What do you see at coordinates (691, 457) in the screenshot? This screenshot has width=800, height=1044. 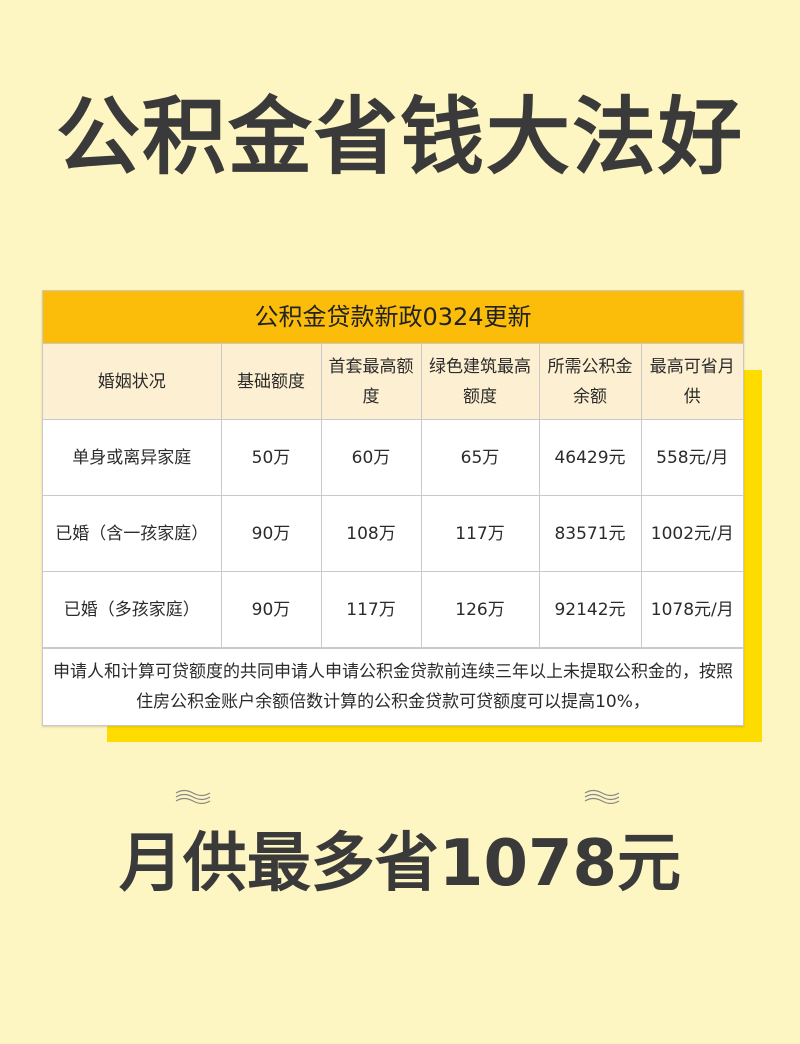 I see `table-cell: 558元/月` at bounding box center [691, 457].